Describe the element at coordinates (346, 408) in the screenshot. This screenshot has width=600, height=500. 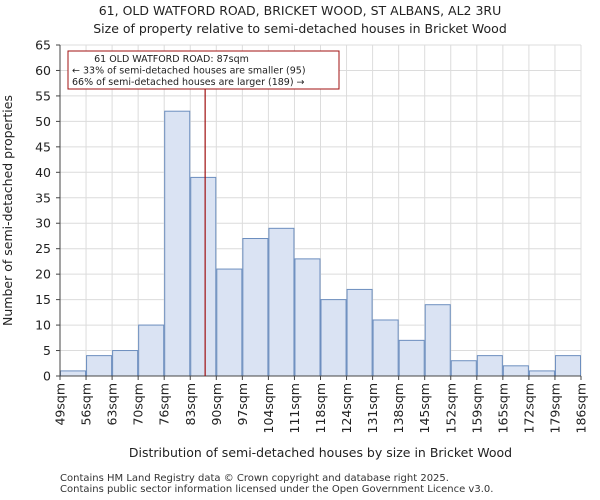
I see `x-tick-label: 124sqm` at that location.